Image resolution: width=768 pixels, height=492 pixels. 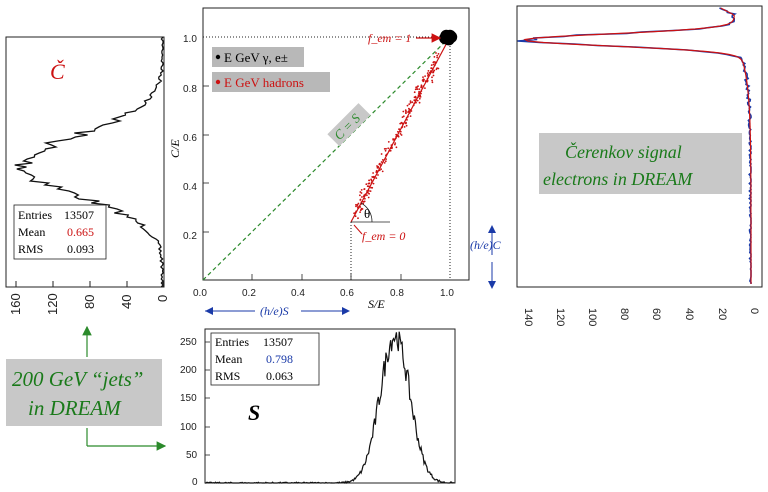 What do you see at coordinates (80, 249) in the screenshot?
I see `cherenkov-rms-value: 0.093` at bounding box center [80, 249].